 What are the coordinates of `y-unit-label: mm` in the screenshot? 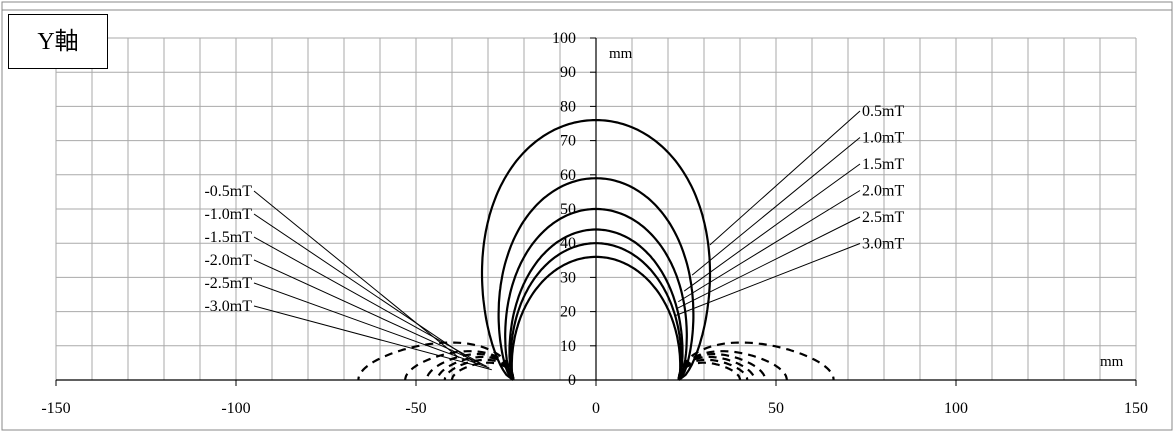 It's located at (621, 54).